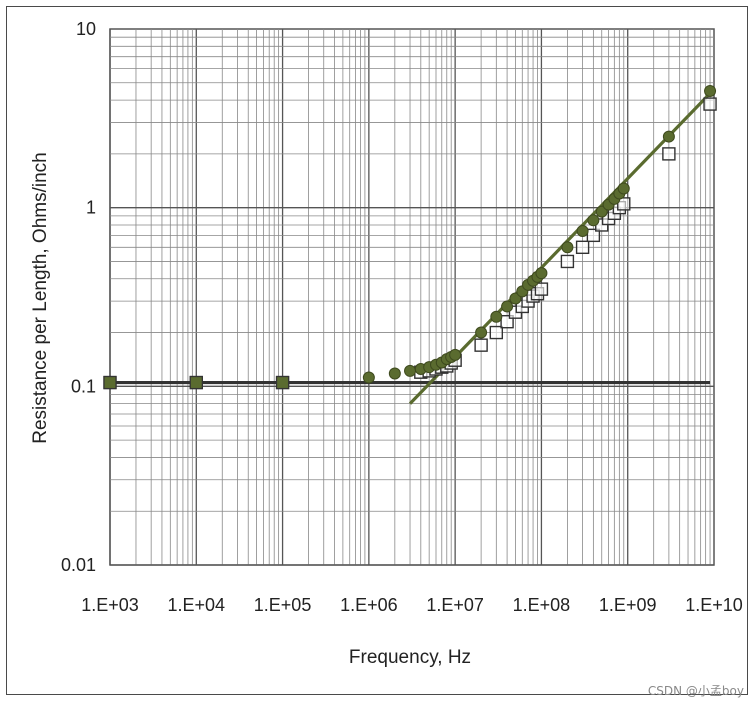  Describe the element at coordinates (78, 297) in the screenshot. I see `y-tick-labels: 0.01 0.1 1 10` at that location.